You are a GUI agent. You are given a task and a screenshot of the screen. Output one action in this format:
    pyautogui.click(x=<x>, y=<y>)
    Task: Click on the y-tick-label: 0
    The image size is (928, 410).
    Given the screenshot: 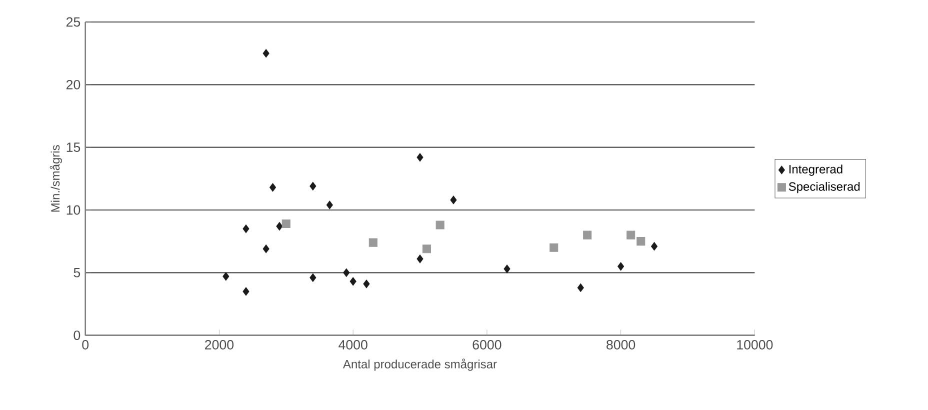 What is the action you would take?
    pyautogui.click(x=77, y=335)
    